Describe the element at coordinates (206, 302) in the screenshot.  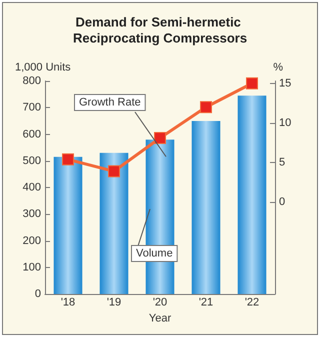
I see `x-tick-label: '21` at that location.